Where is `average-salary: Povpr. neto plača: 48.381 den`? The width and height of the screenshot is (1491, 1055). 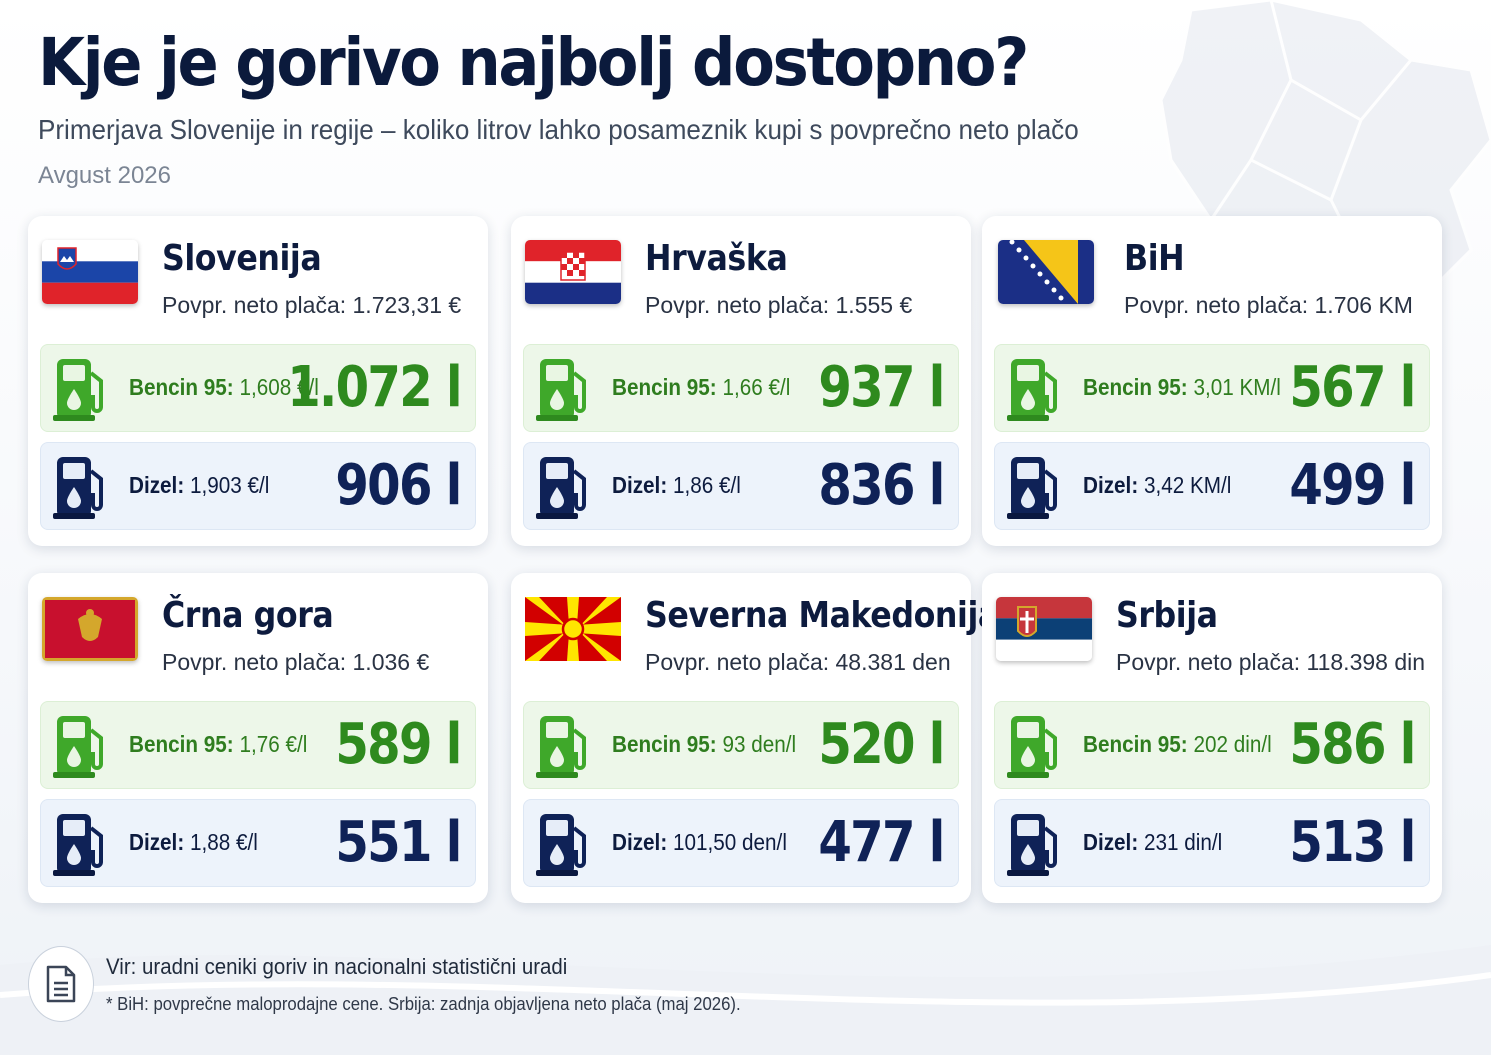 average-salary: Povpr. neto plača: 48.381 den is located at coordinates (798, 662).